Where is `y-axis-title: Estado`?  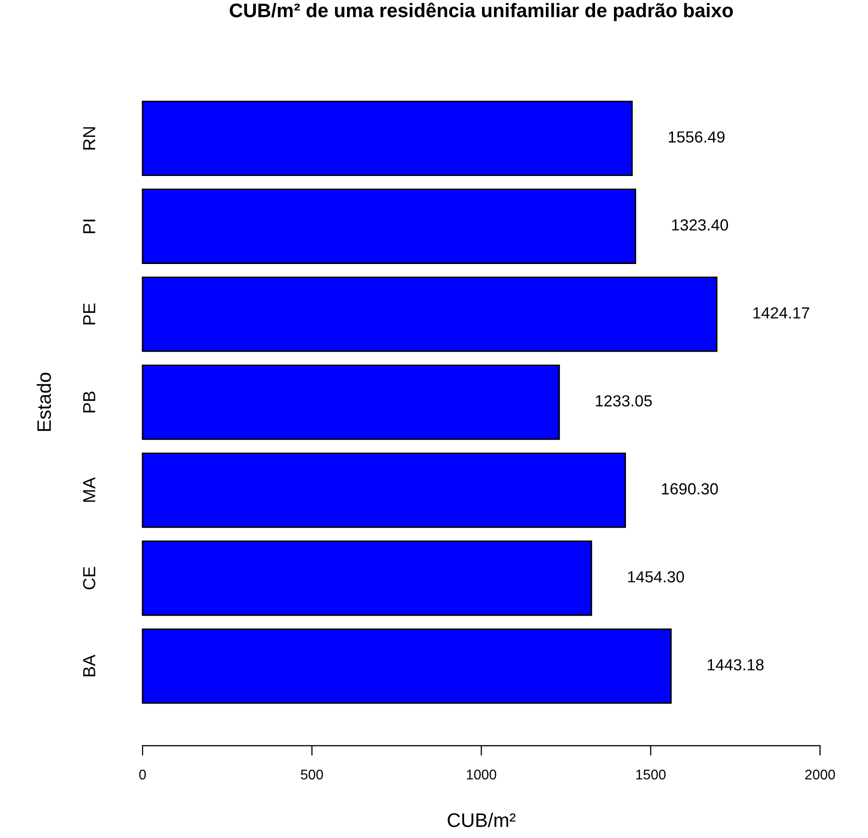
y-axis-title: Estado is located at coordinates (43, 401).